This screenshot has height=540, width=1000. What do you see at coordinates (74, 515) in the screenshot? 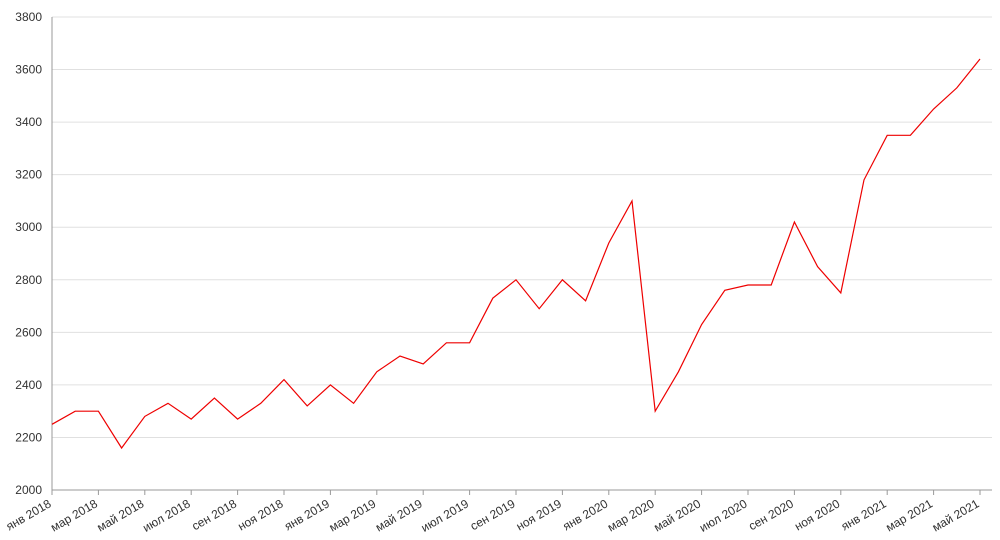
I see `x-tick-label: мар 2018` at bounding box center [74, 515].